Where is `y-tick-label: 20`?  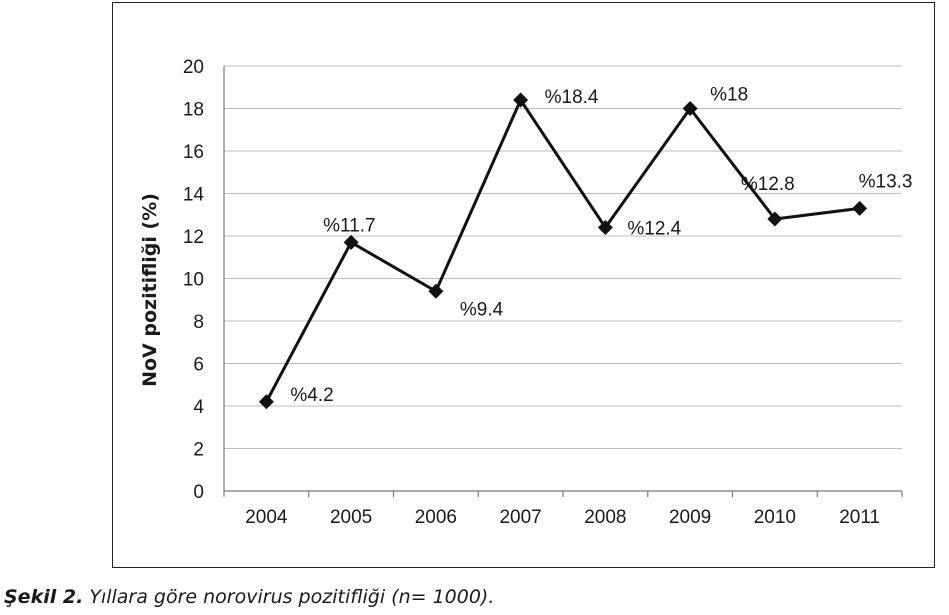 y-tick-label: 20 is located at coordinates (193, 67).